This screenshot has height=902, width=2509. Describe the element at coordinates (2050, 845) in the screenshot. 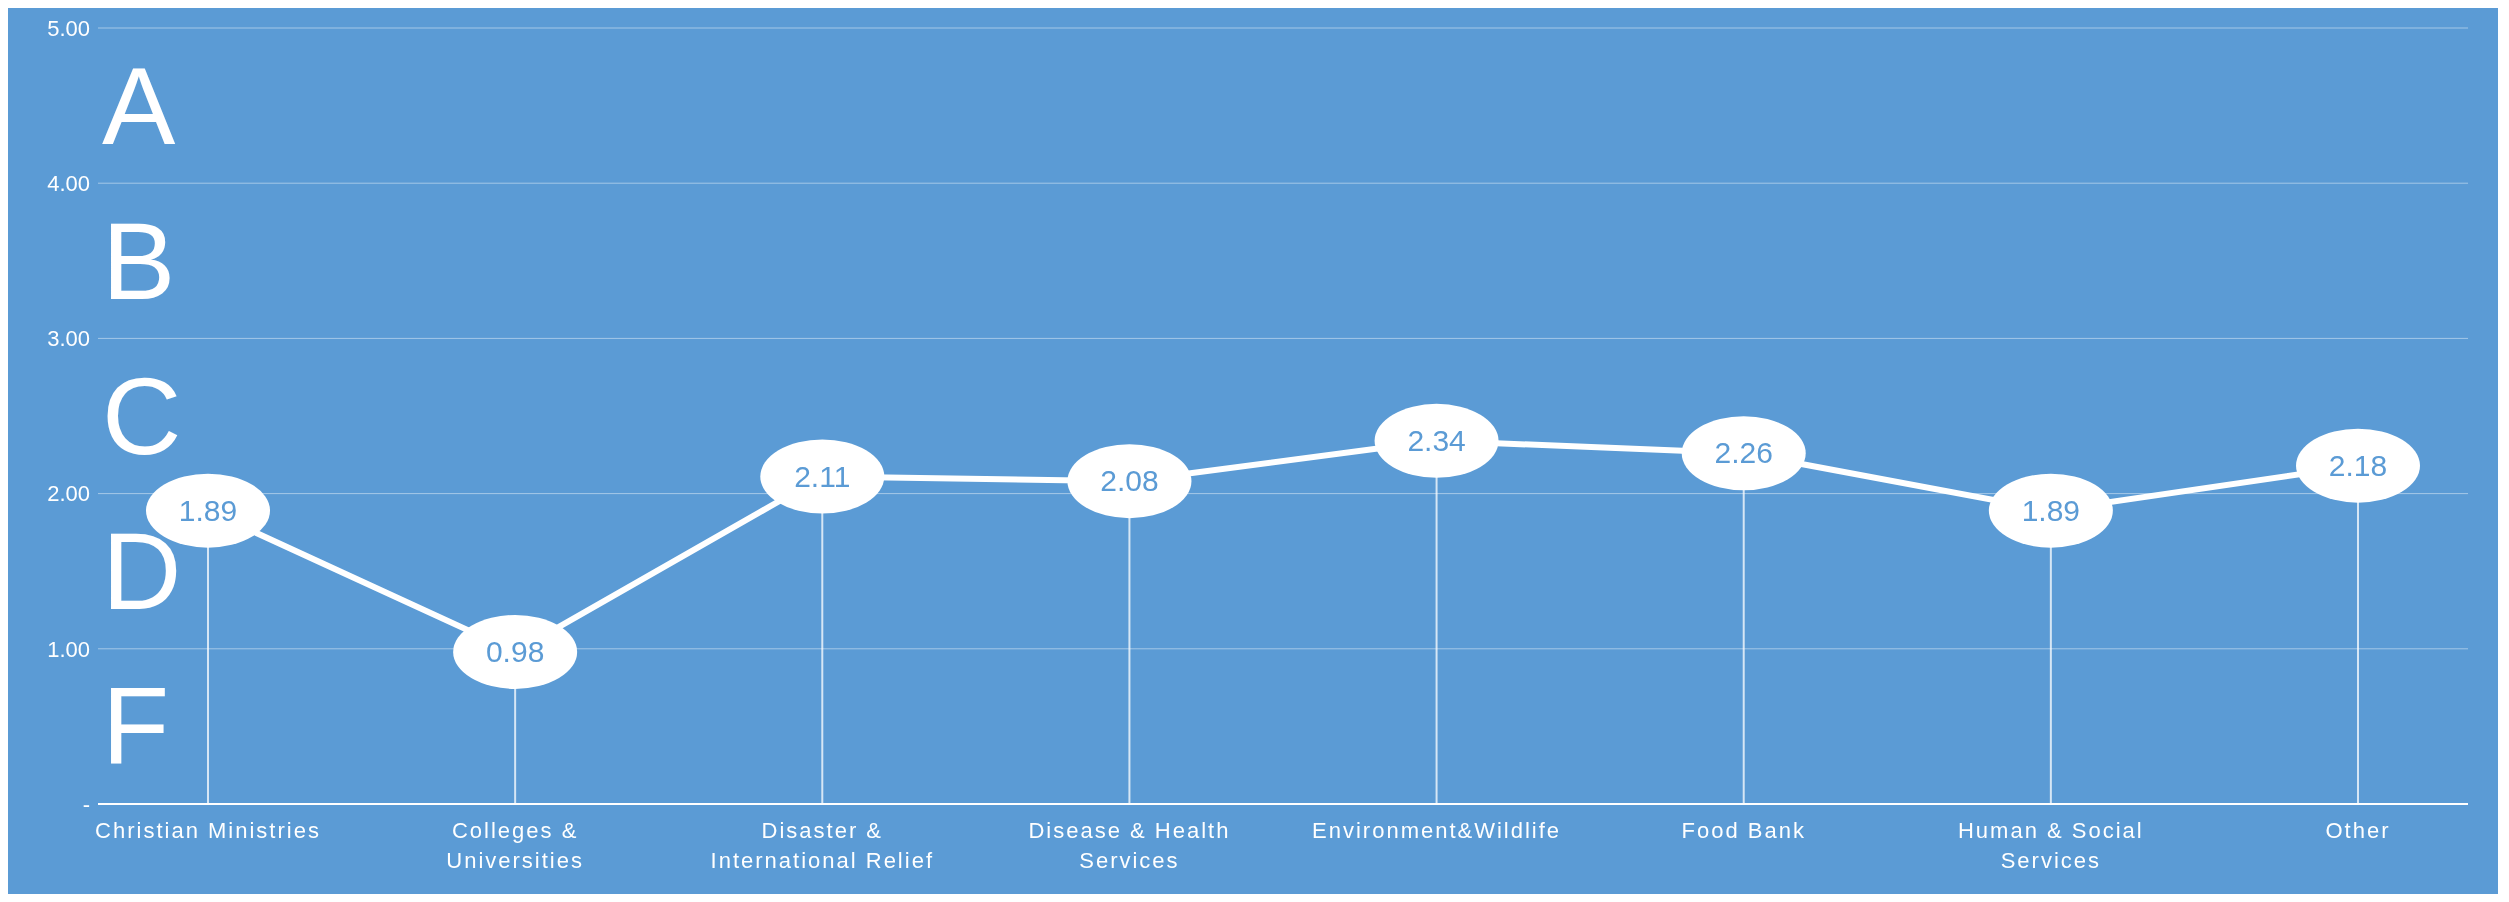

I see `x-tick-label: Human & Social Services` at that location.